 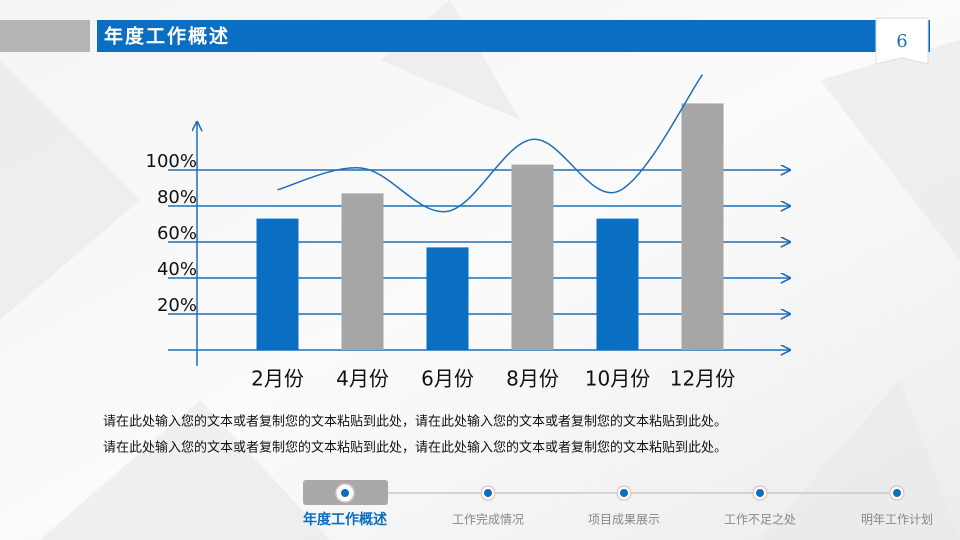 What do you see at coordinates (624, 520) in the screenshot?
I see `nav-label: 项目成果展示` at bounding box center [624, 520].